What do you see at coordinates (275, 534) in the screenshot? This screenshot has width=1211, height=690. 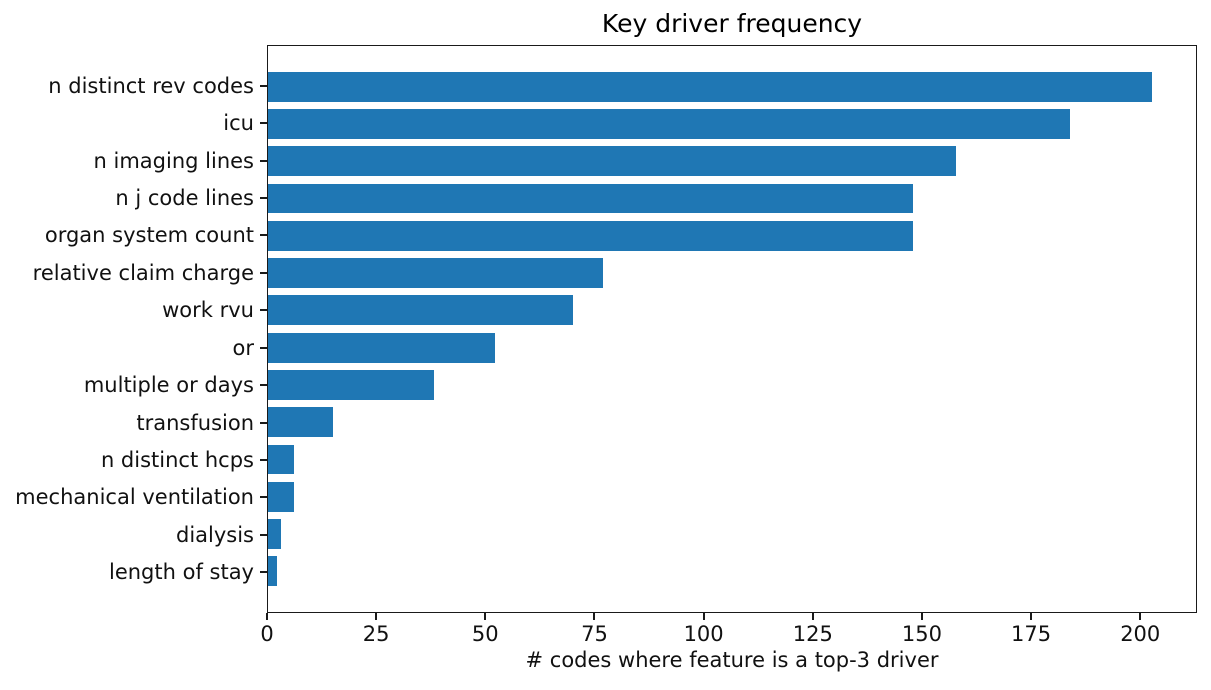 I see `bar-dialysis` at bounding box center [275, 534].